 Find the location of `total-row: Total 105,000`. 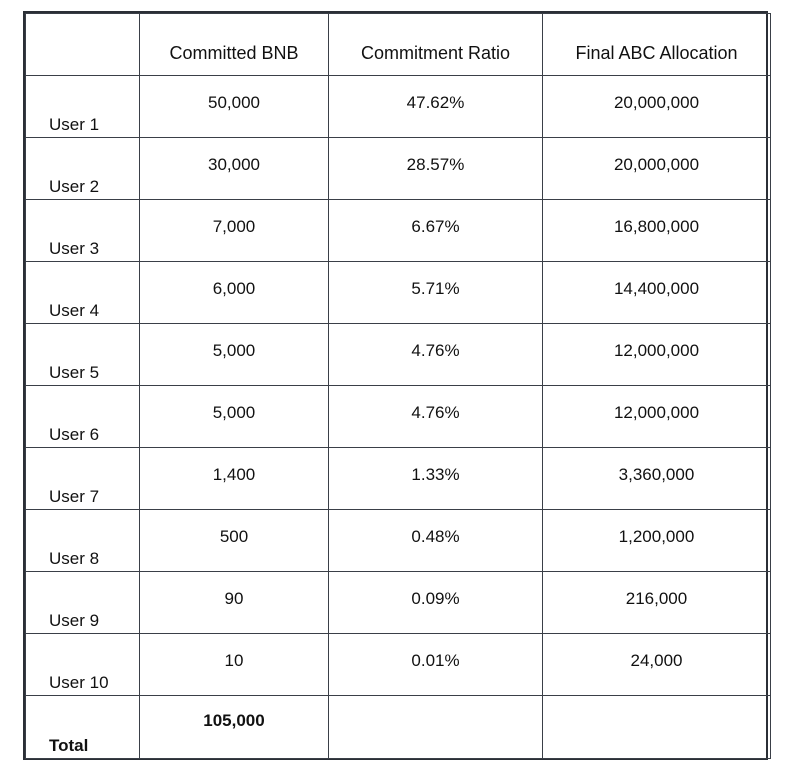

total-row: Total 105,000 is located at coordinates (398, 727).